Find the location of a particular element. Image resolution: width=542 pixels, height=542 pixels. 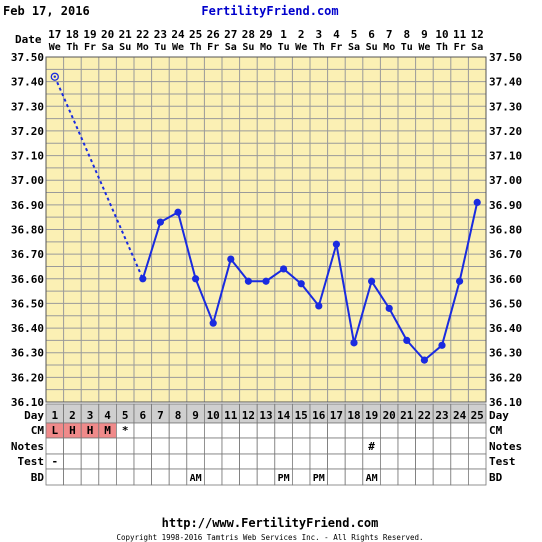

day-value: 14 is located at coordinates (284, 415).